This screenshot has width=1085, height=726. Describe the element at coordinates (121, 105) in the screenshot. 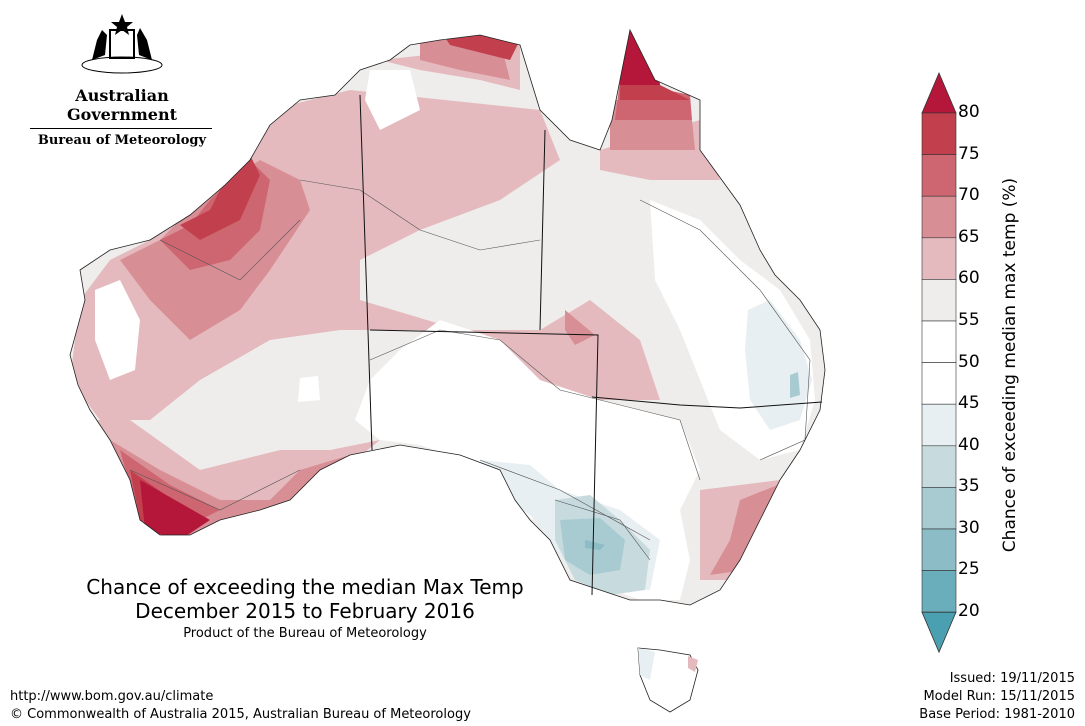

I see `government-name: Australian Government` at that location.